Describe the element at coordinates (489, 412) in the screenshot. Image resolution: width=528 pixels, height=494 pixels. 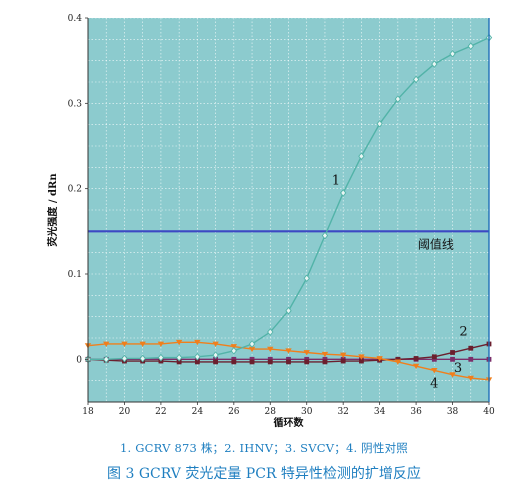
I see `x-tick-label: 40` at that location.